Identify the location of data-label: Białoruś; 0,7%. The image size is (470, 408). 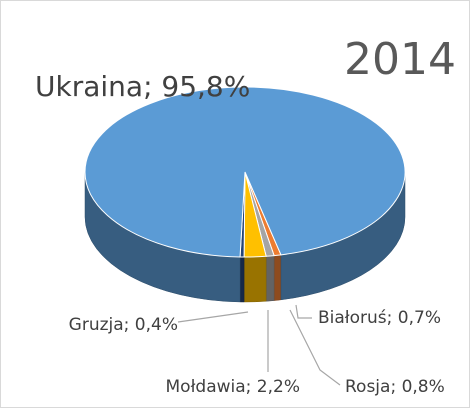
(379, 318).